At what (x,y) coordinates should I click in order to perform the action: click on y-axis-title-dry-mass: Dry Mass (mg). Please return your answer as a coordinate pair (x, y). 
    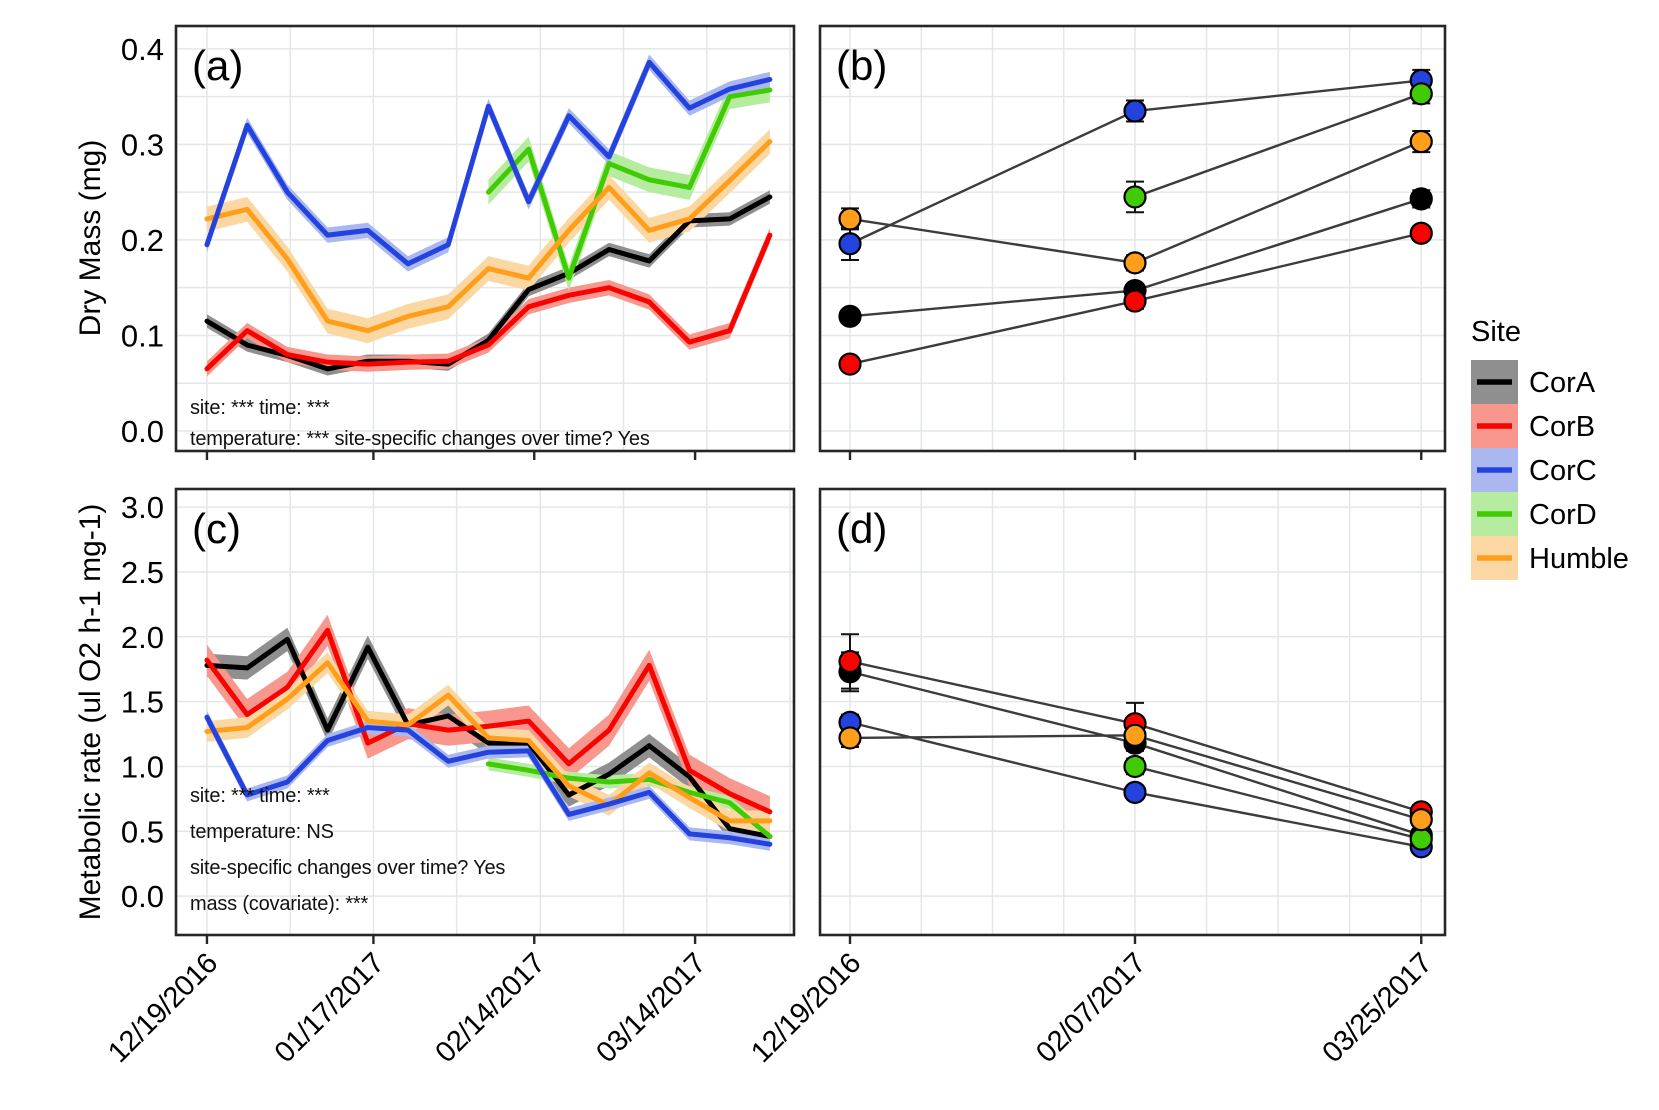
    Looking at the image, I should click on (90, 238).